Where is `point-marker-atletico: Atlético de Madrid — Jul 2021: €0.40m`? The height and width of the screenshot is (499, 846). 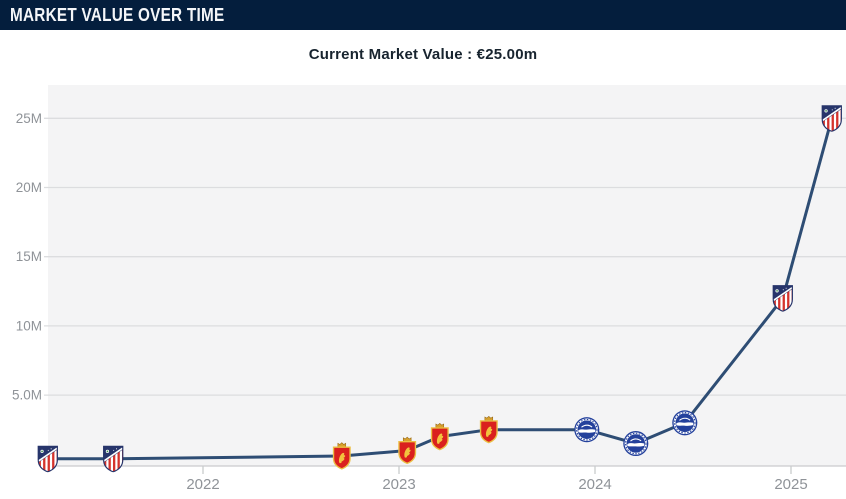
point-marker-atletico: Atlético de Madrid — Jul 2021: €0.40m is located at coordinates (114, 459).